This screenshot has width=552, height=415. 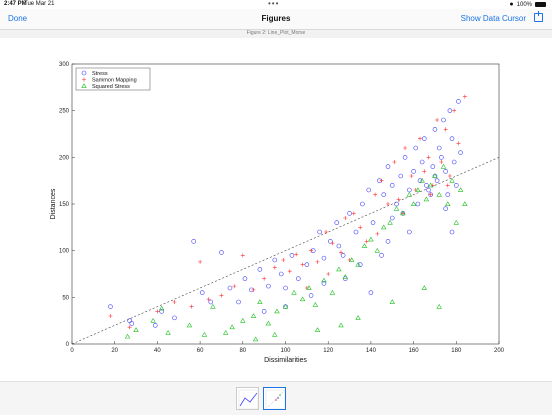 I want to click on y-tick-label: 0, so click(x=68, y=345).